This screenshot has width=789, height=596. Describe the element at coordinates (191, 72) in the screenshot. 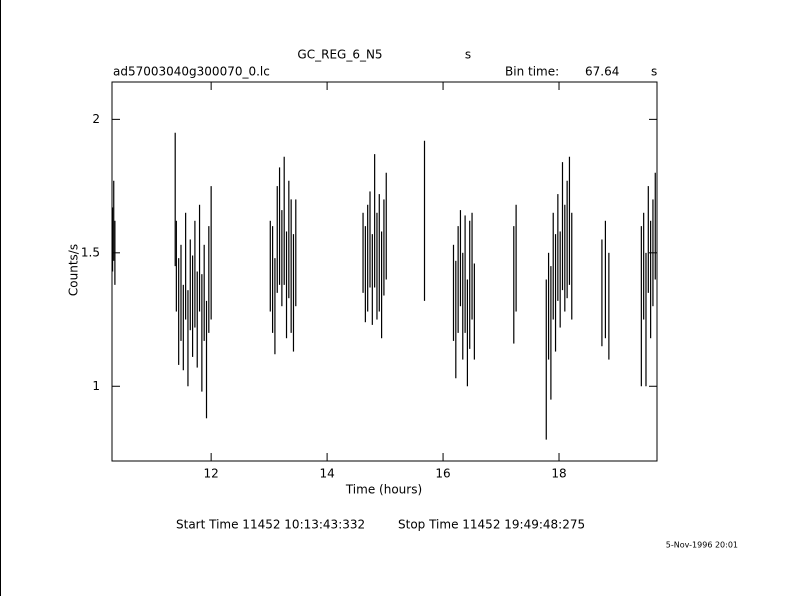

I see `file-label: ad57003040g300070_0.lc` at that location.